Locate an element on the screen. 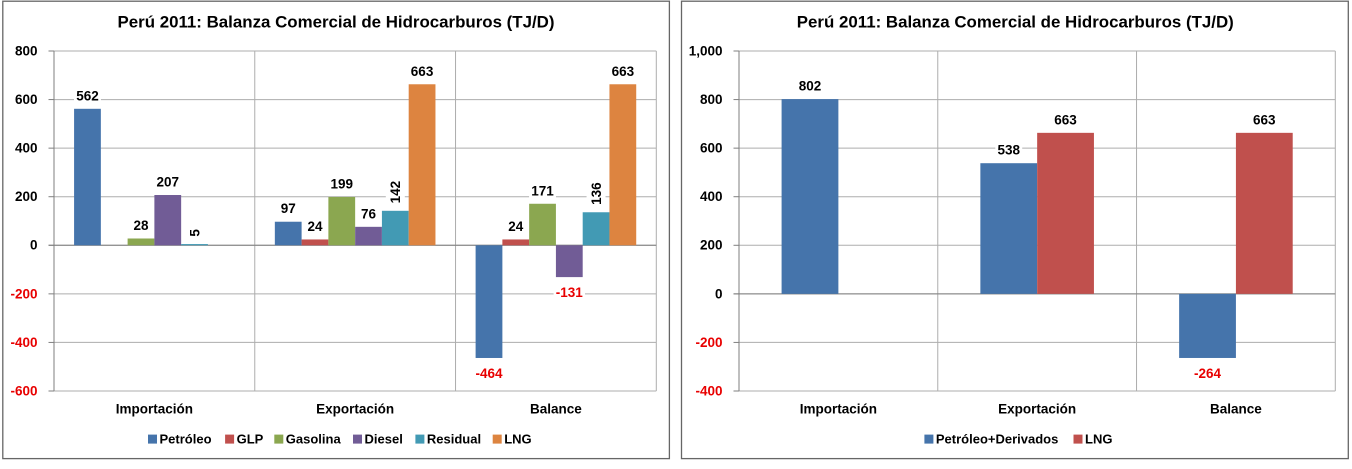 The image size is (1352, 469). svg-text: Petróleo is located at coordinates (186, 439).